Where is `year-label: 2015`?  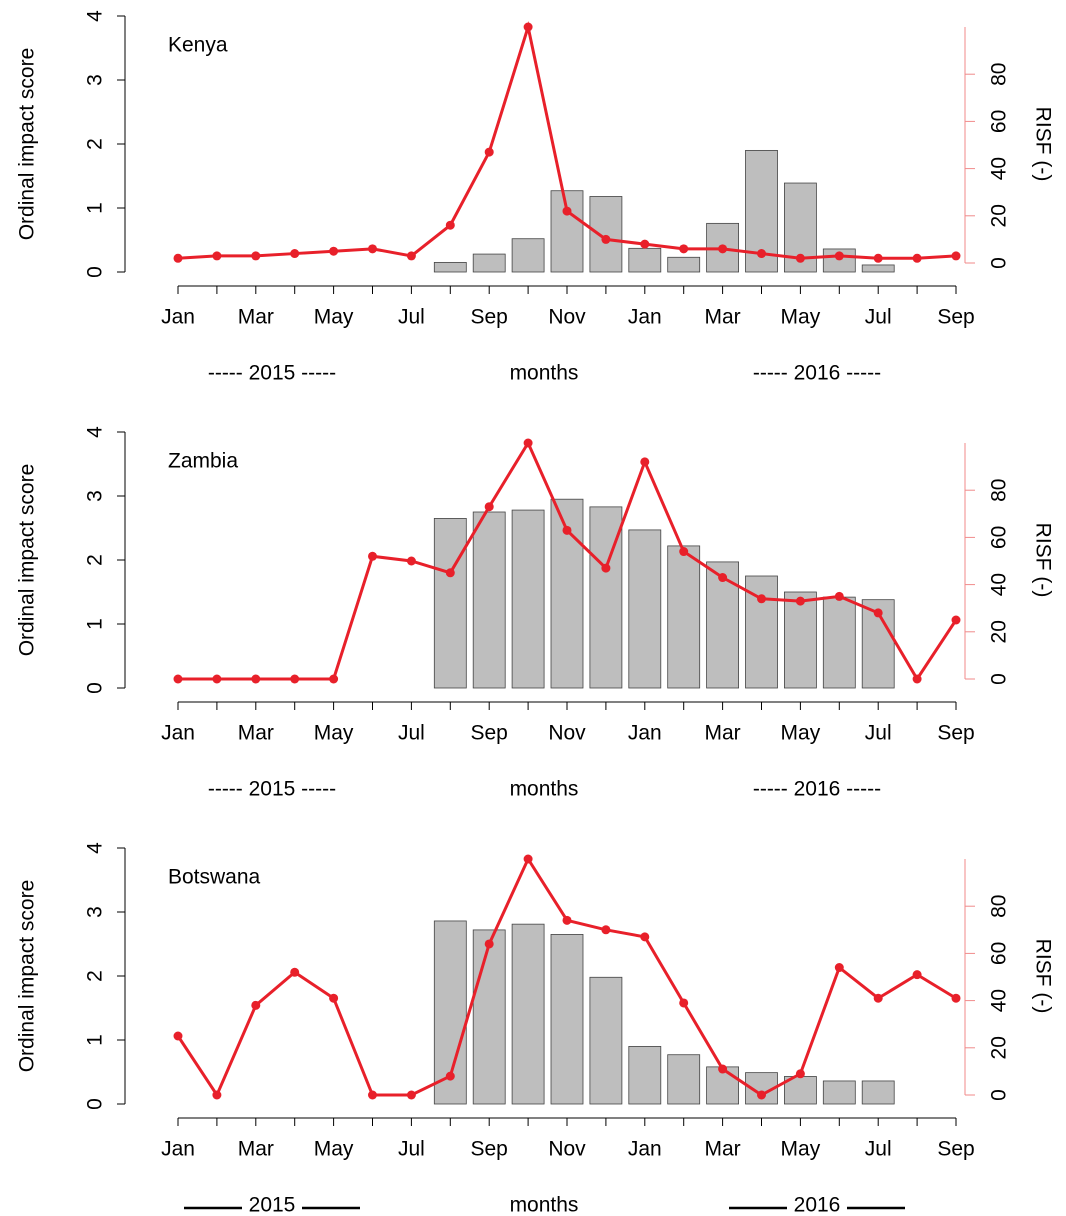
year-label: 2015 is located at coordinates (272, 1205).